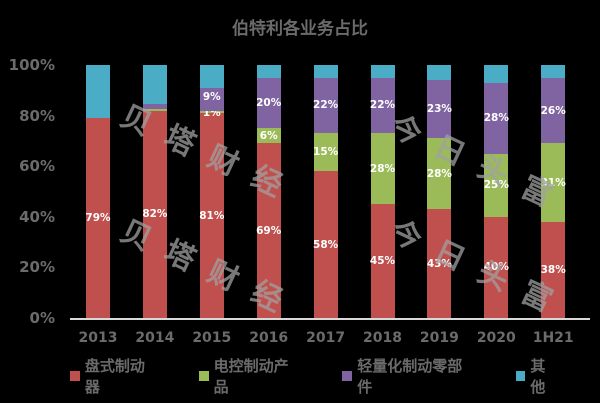  What do you see at coordinates (269, 338) in the screenshot?
I see `x-tick-label: 2016` at bounding box center [269, 338].